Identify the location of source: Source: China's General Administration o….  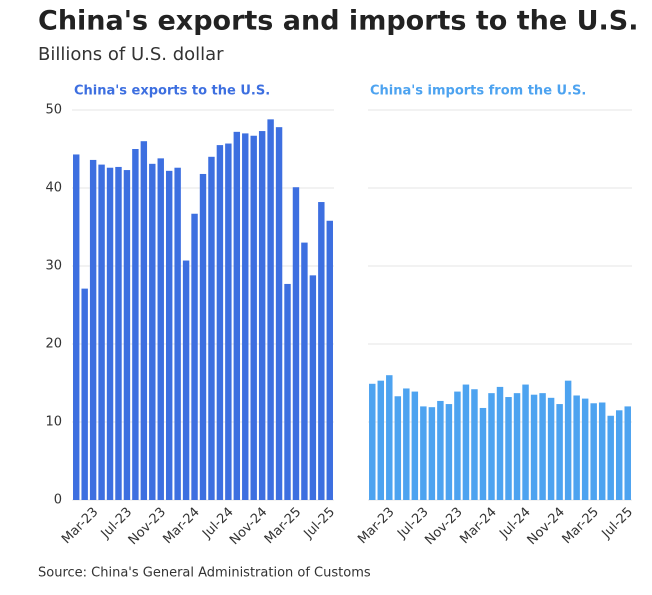
(204, 573).